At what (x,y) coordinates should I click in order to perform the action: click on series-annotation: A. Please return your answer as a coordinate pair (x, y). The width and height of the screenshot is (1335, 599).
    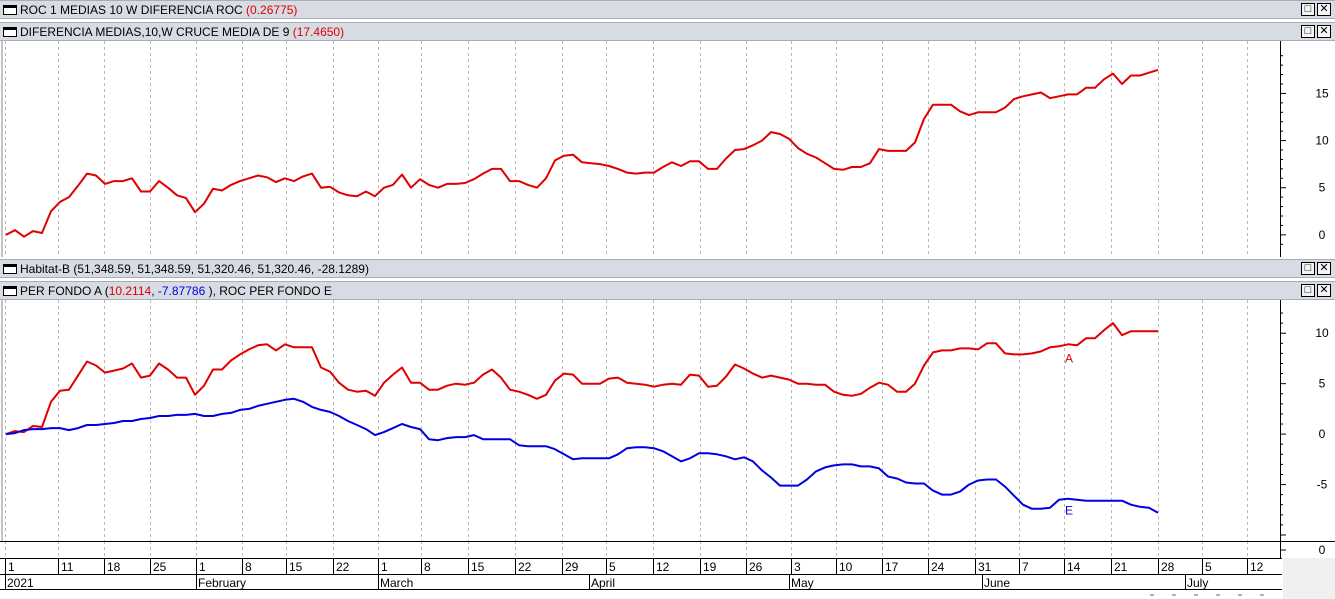
    Looking at the image, I should click on (1069, 358).